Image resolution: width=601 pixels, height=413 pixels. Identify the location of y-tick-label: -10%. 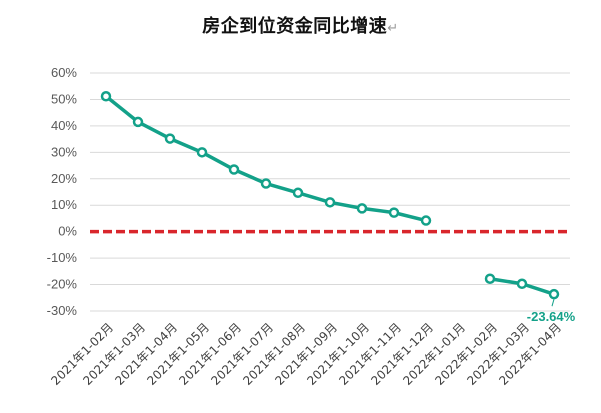
(62, 257).